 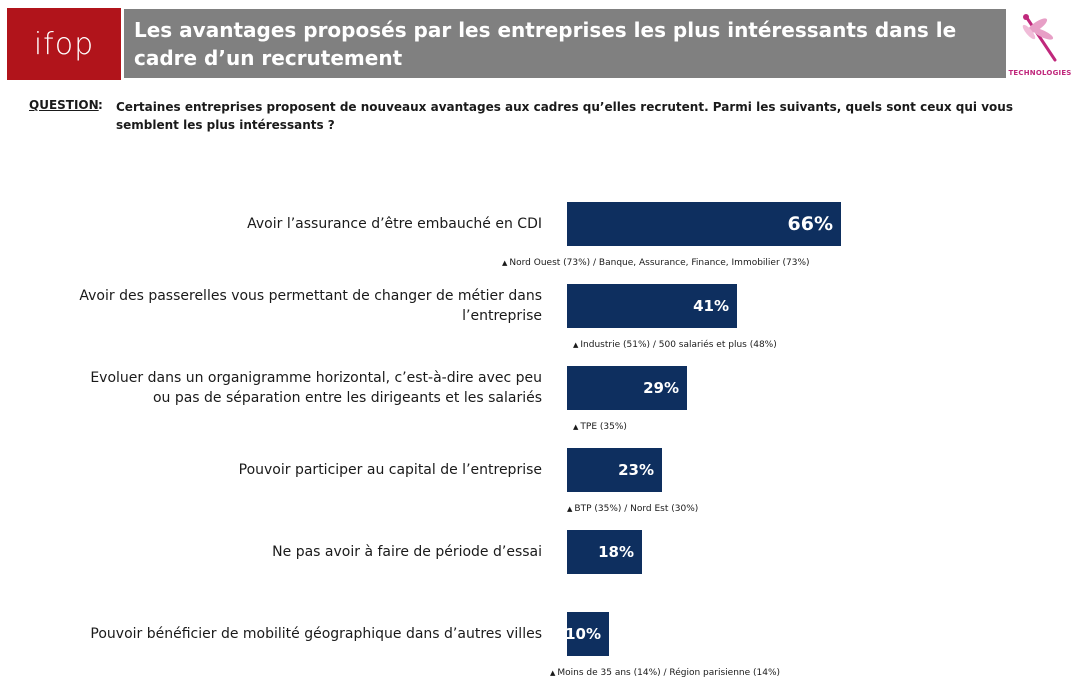 I want to click on bar: 10%, so click(x=587, y=634).